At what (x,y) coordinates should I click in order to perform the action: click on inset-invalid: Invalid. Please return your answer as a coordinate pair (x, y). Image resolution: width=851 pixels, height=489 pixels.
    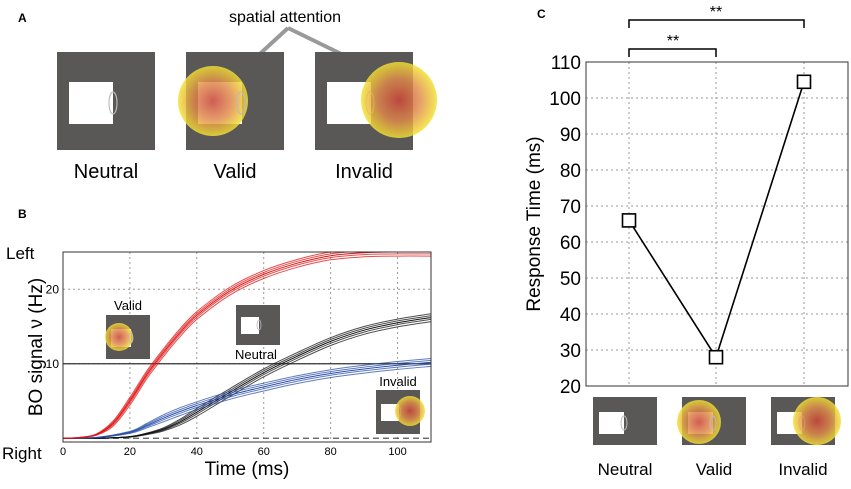
    Looking at the image, I should click on (400, 404).